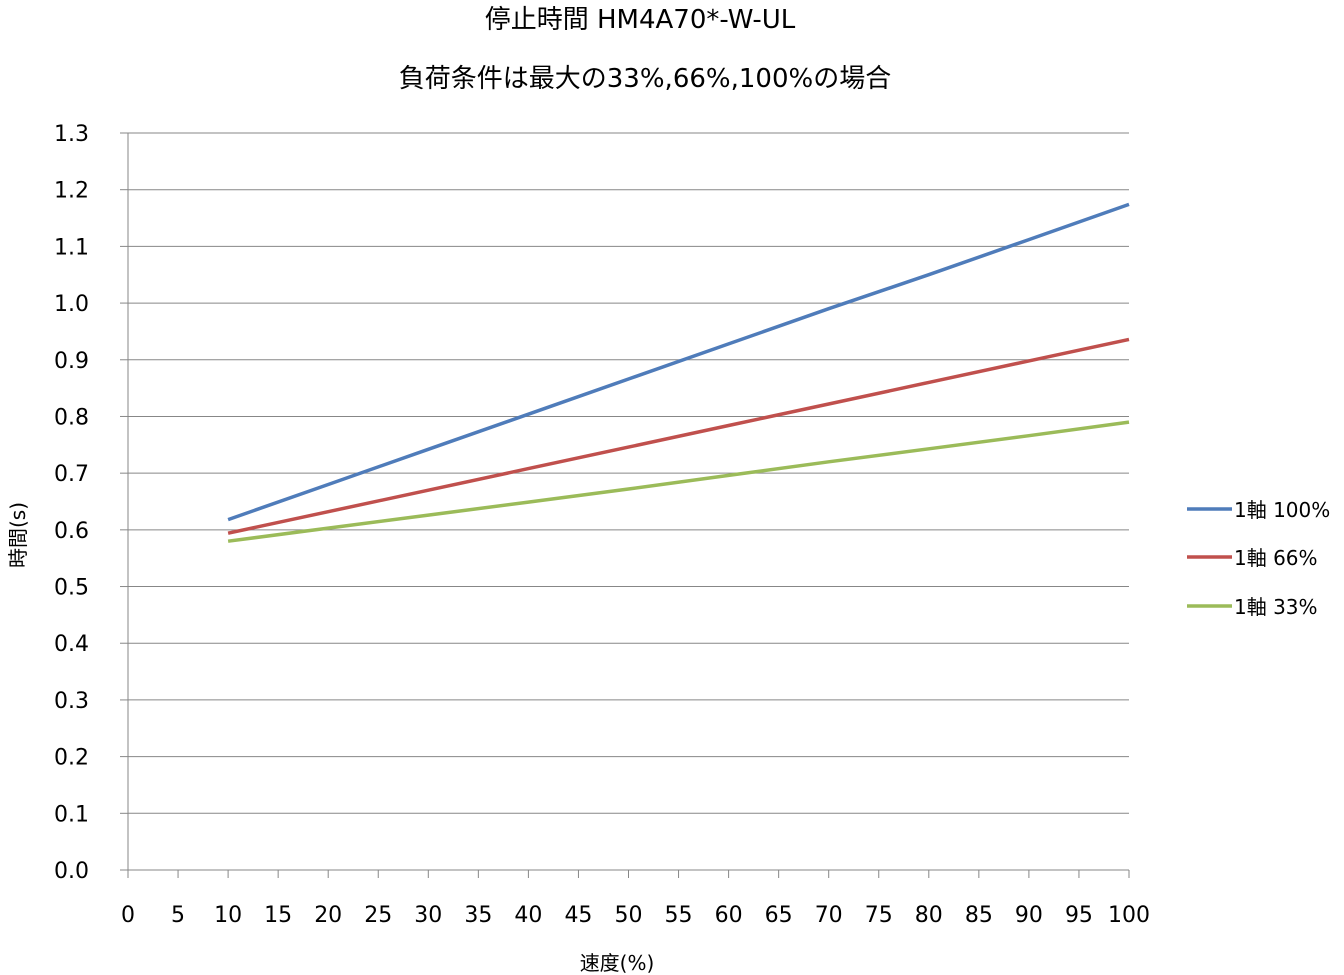 The width and height of the screenshot is (1344, 975). I want to click on x-tick-label: 30, so click(428, 915).